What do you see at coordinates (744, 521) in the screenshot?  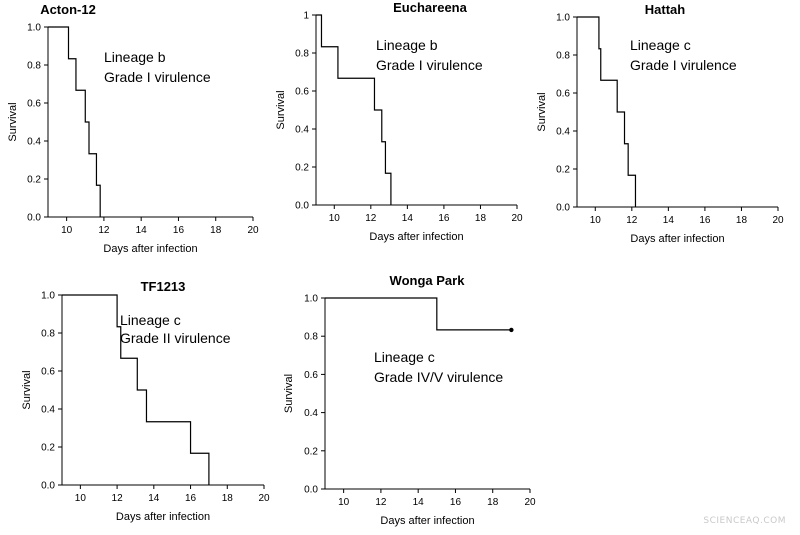 I see `watermark: SCIENCEAQ.COM` at bounding box center [744, 521].